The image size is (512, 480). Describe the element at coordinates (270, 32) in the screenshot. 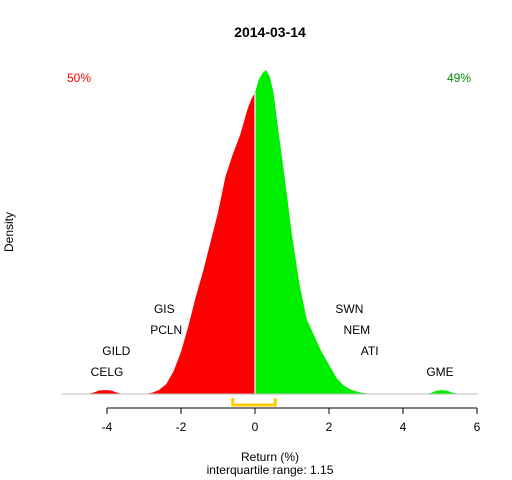

I see `chart-title: 2014-03-14` at that location.